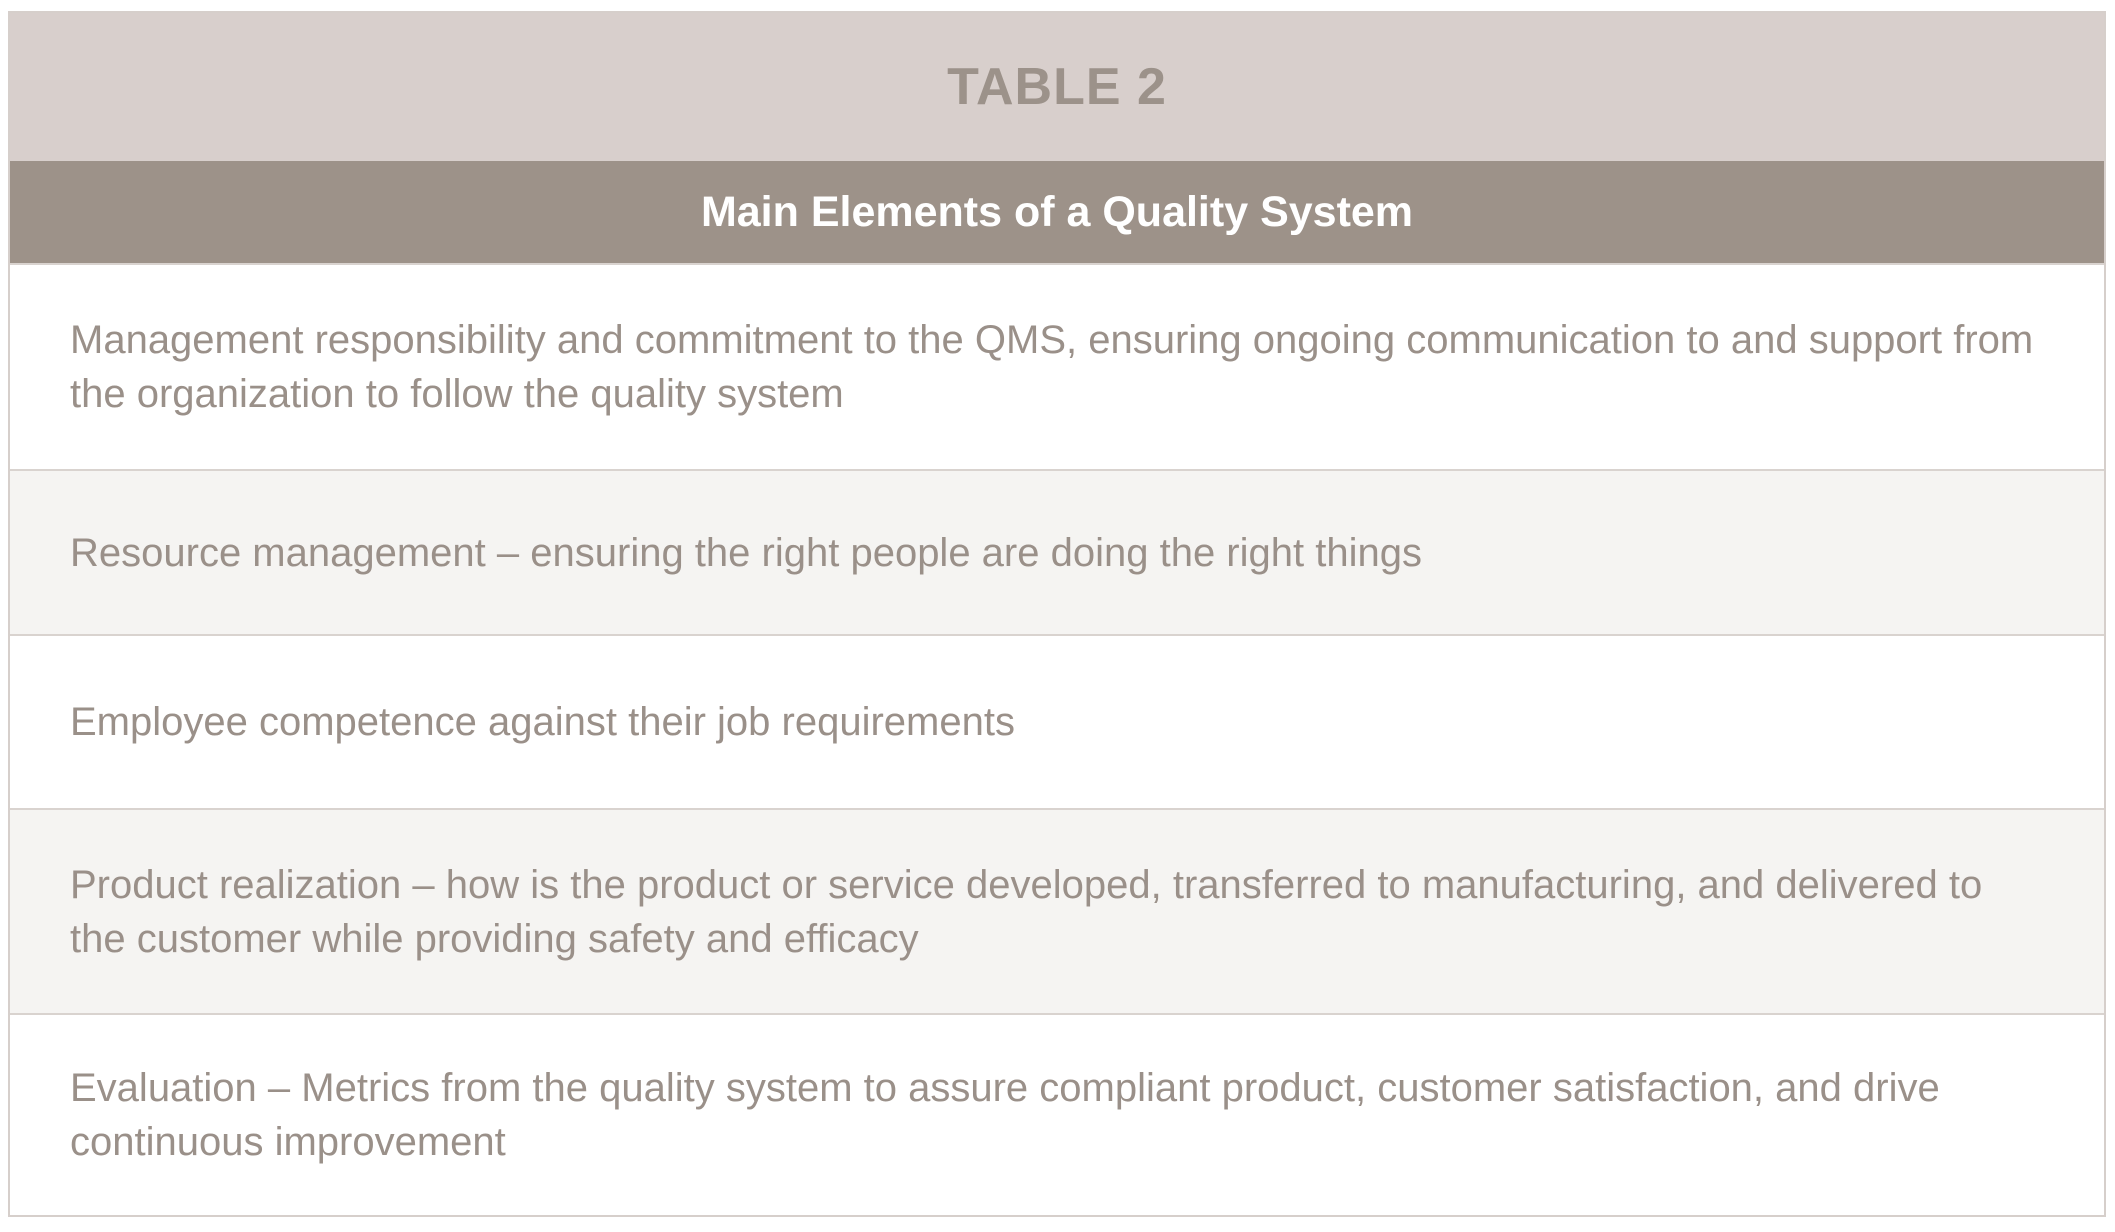 The width and height of the screenshot is (2115, 1232). I want to click on table-label: TABLE 2, so click(1057, 87).